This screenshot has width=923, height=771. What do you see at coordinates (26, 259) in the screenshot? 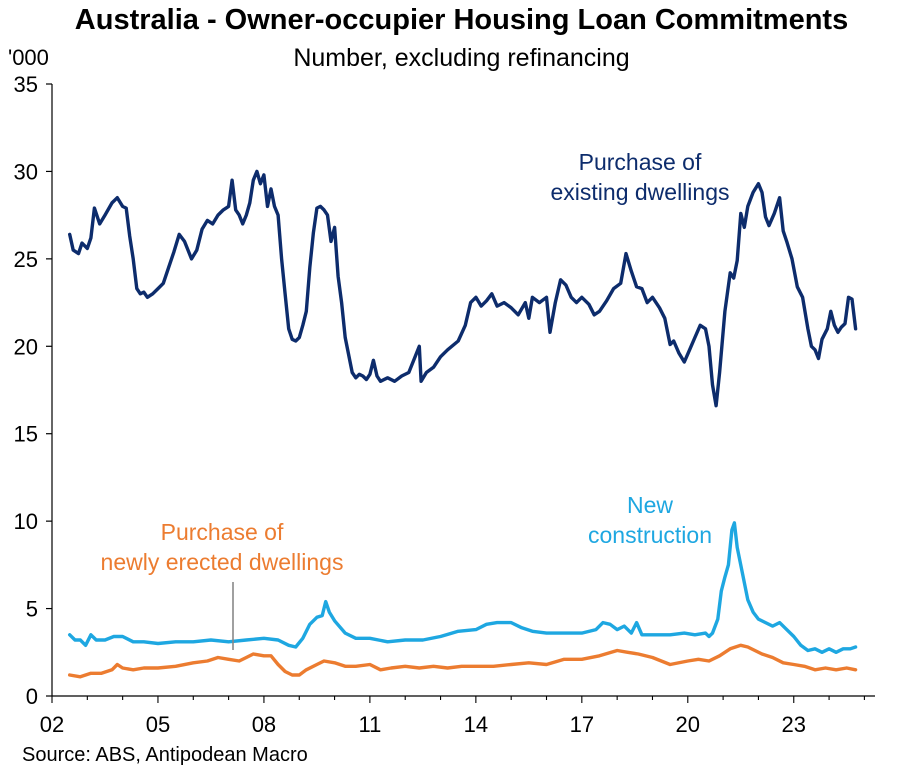
I see `y-tick-label: 25` at bounding box center [26, 259].